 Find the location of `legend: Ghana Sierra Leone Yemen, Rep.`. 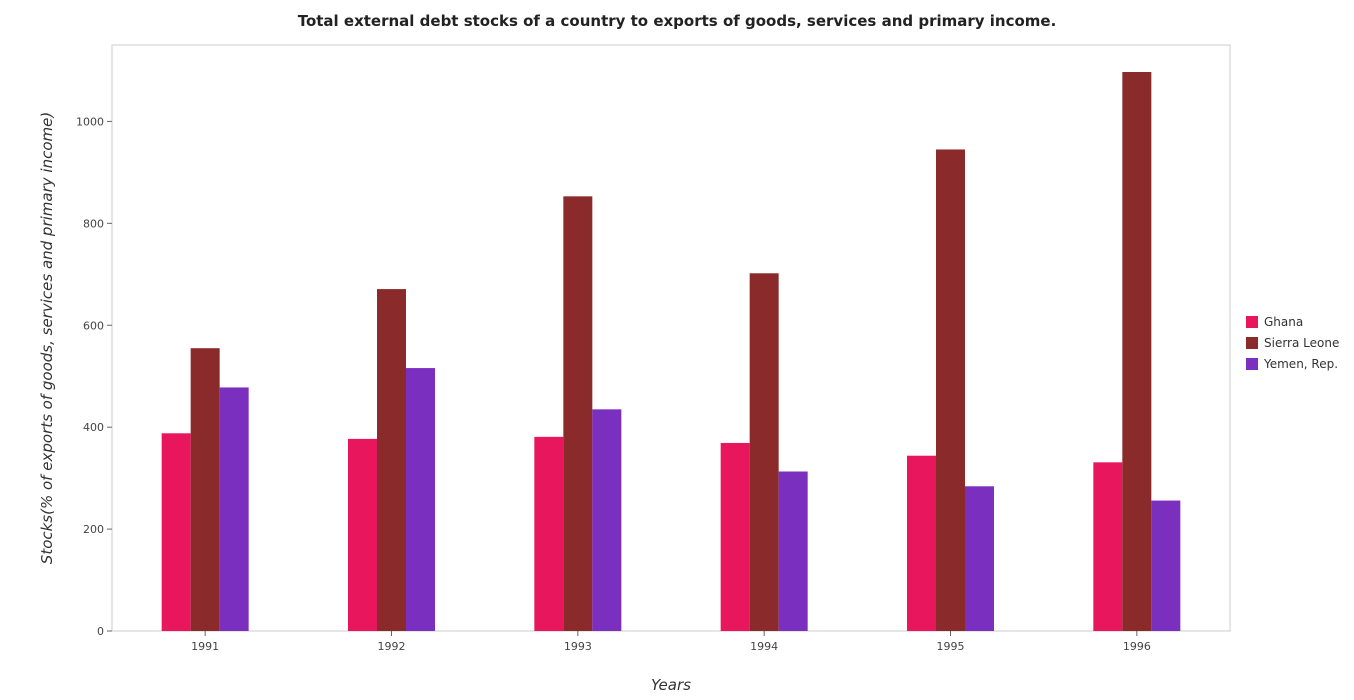

legend: Ghana Sierra Leone Yemen, Rep. is located at coordinates (1292, 343).